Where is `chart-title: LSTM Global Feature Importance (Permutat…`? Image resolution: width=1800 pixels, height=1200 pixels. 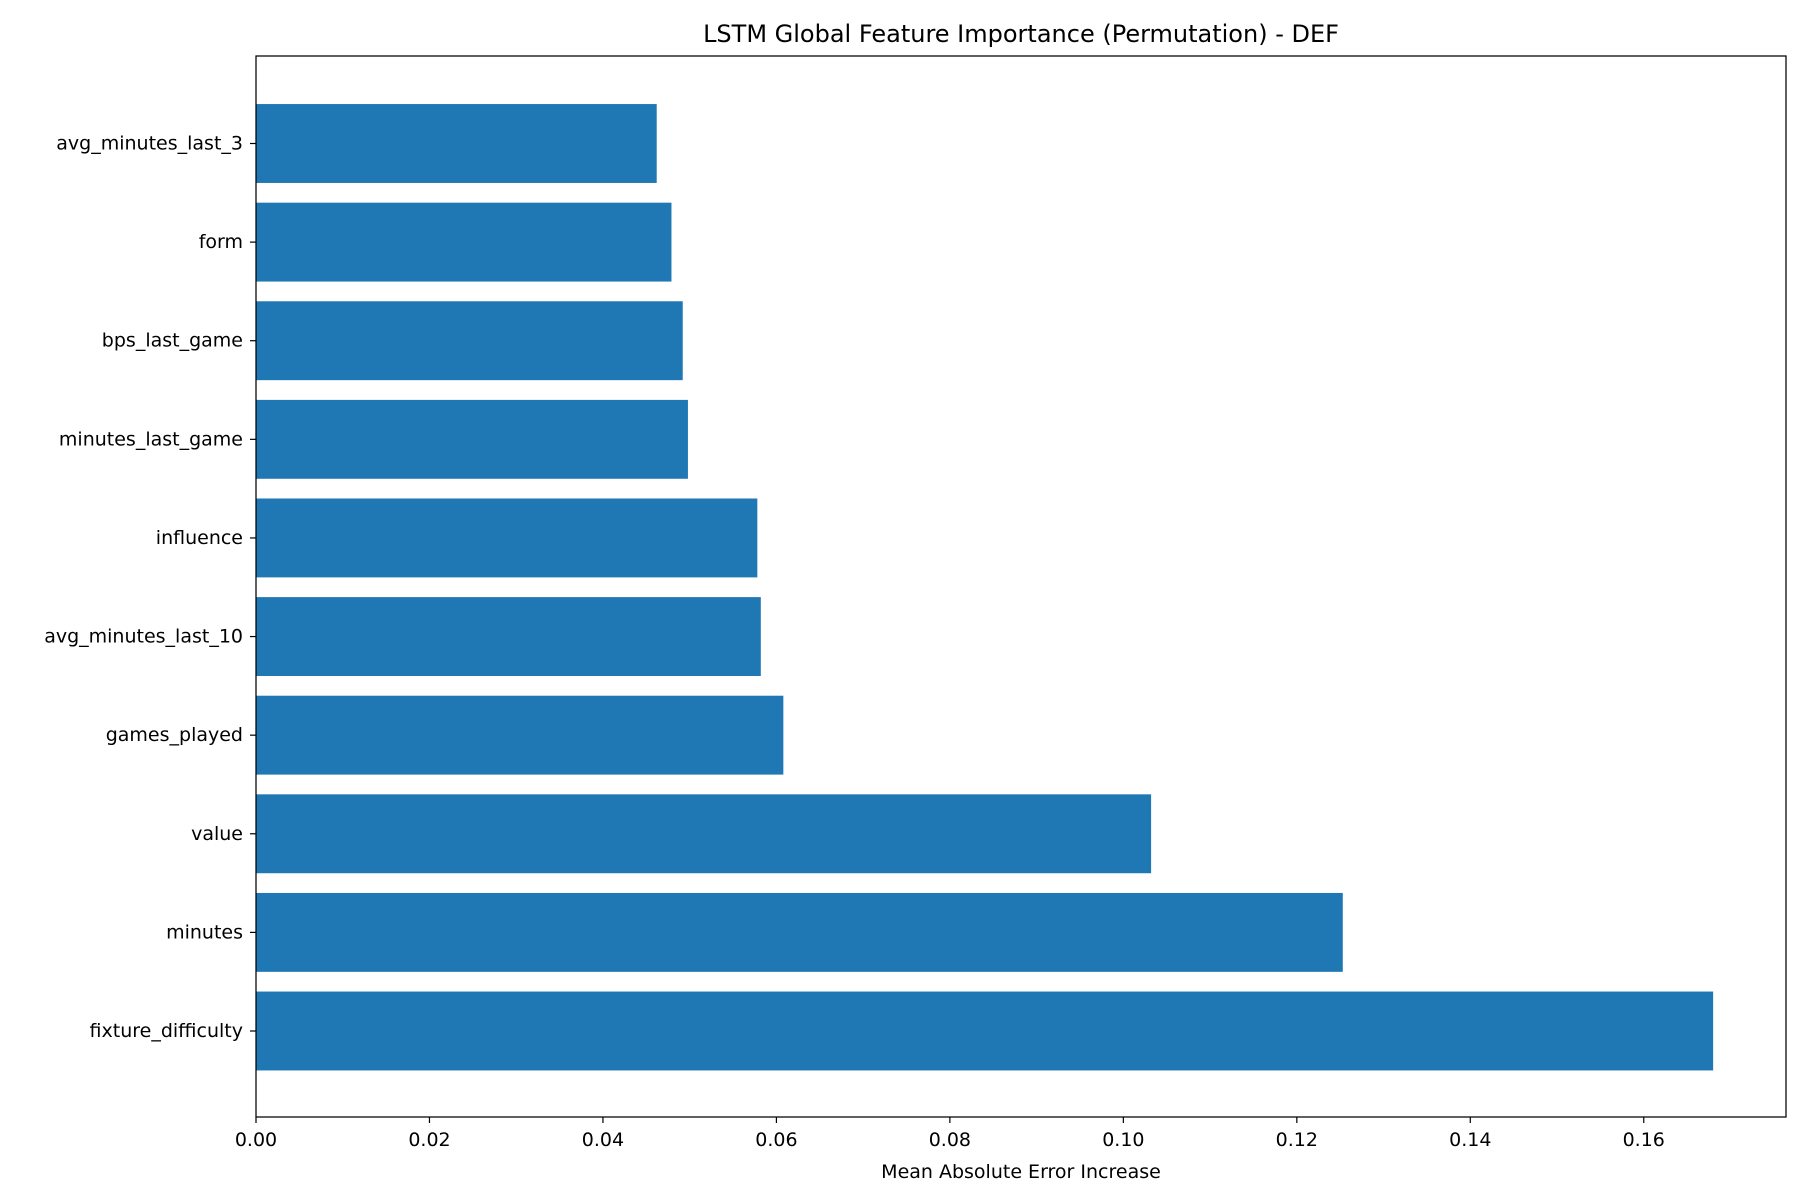
chart-title: LSTM Global Feature Importance (Permutat… is located at coordinates (1021, 34).